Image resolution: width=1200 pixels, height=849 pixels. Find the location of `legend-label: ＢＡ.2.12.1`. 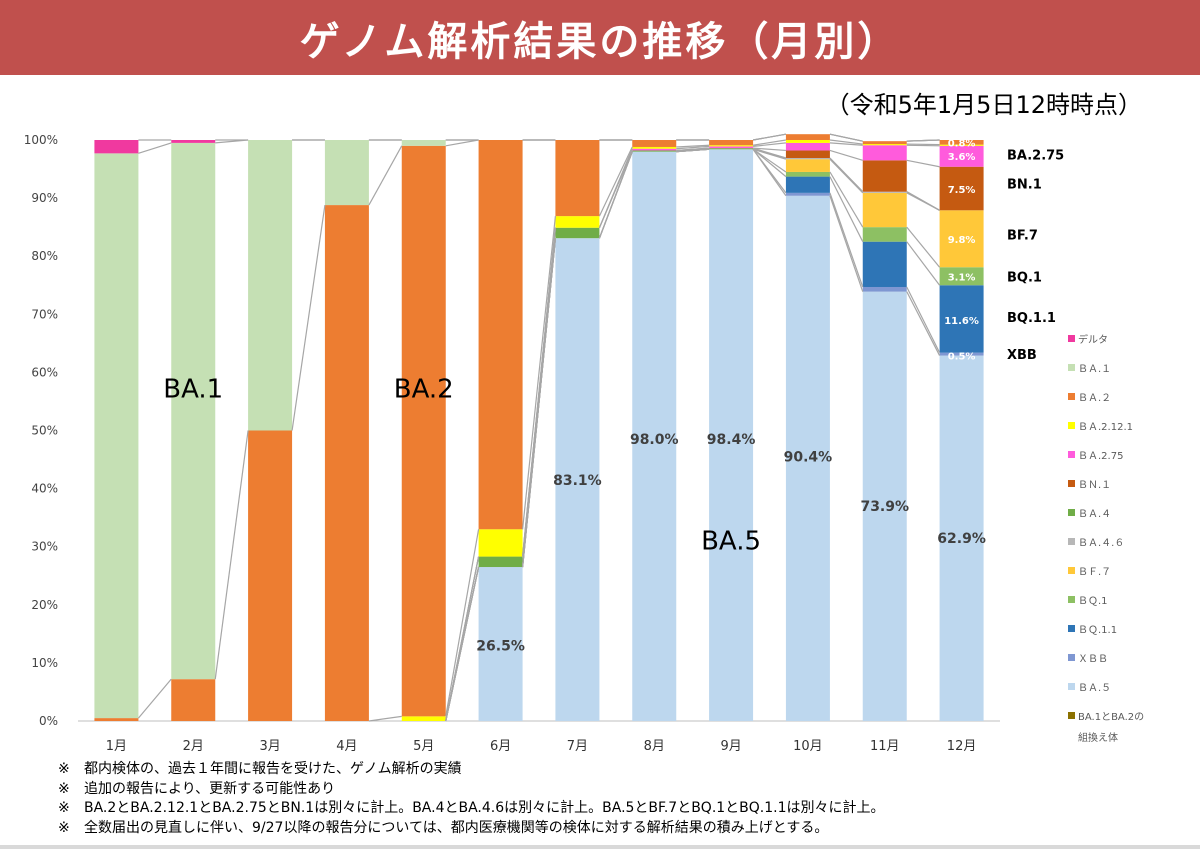

legend-label: ＢＡ.2.12.1 is located at coordinates (1105, 427).